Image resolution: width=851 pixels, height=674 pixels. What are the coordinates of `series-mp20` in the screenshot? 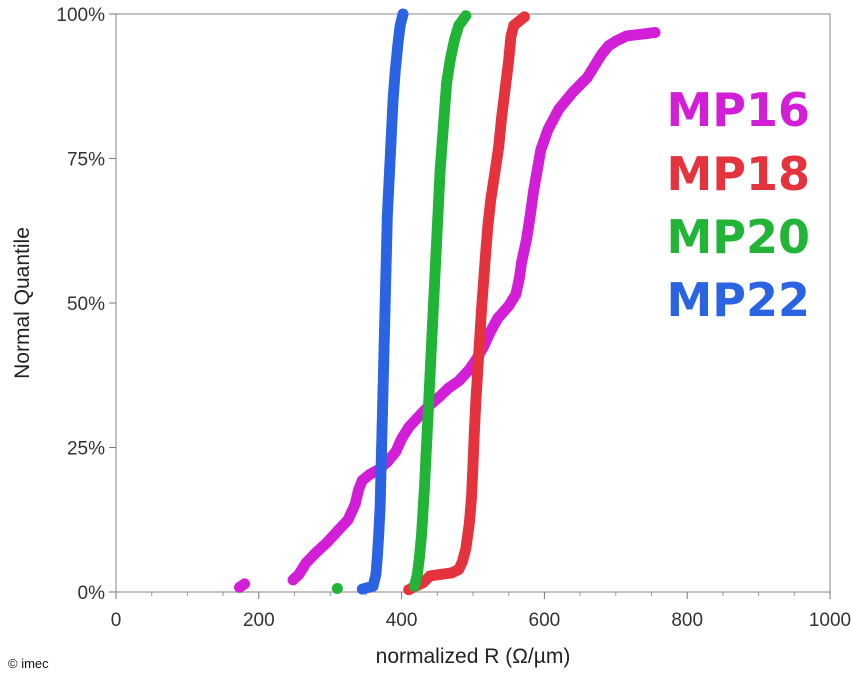 It's located at (401, 302).